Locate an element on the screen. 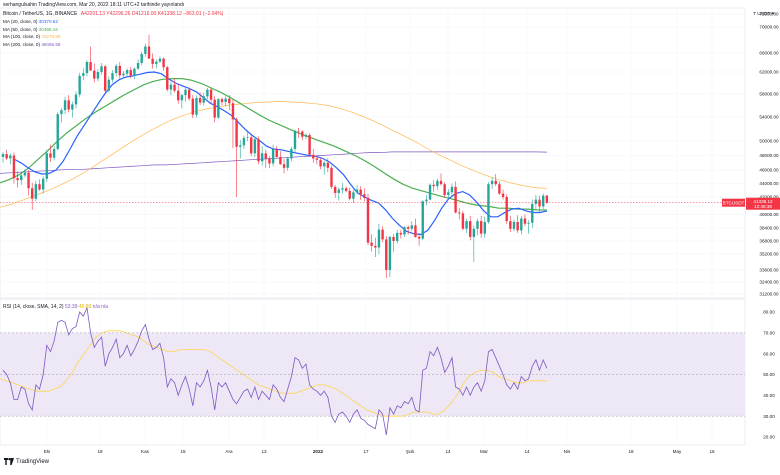 The width and height of the screenshot is (780, 475). indicator-value: 43279.98 is located at coordinates (51, 36).